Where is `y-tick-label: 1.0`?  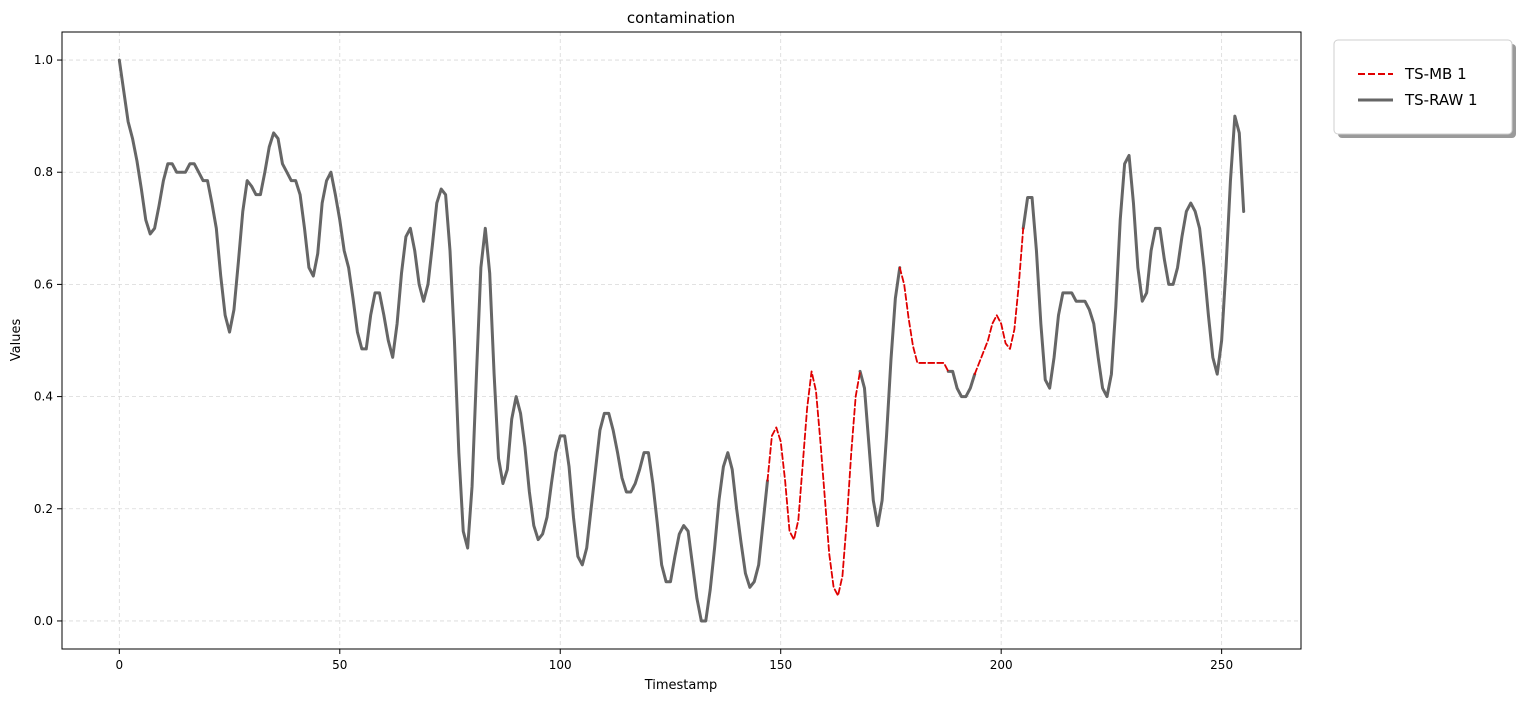 y-tick-label: 1.0 is located at coordinates (43, 60).